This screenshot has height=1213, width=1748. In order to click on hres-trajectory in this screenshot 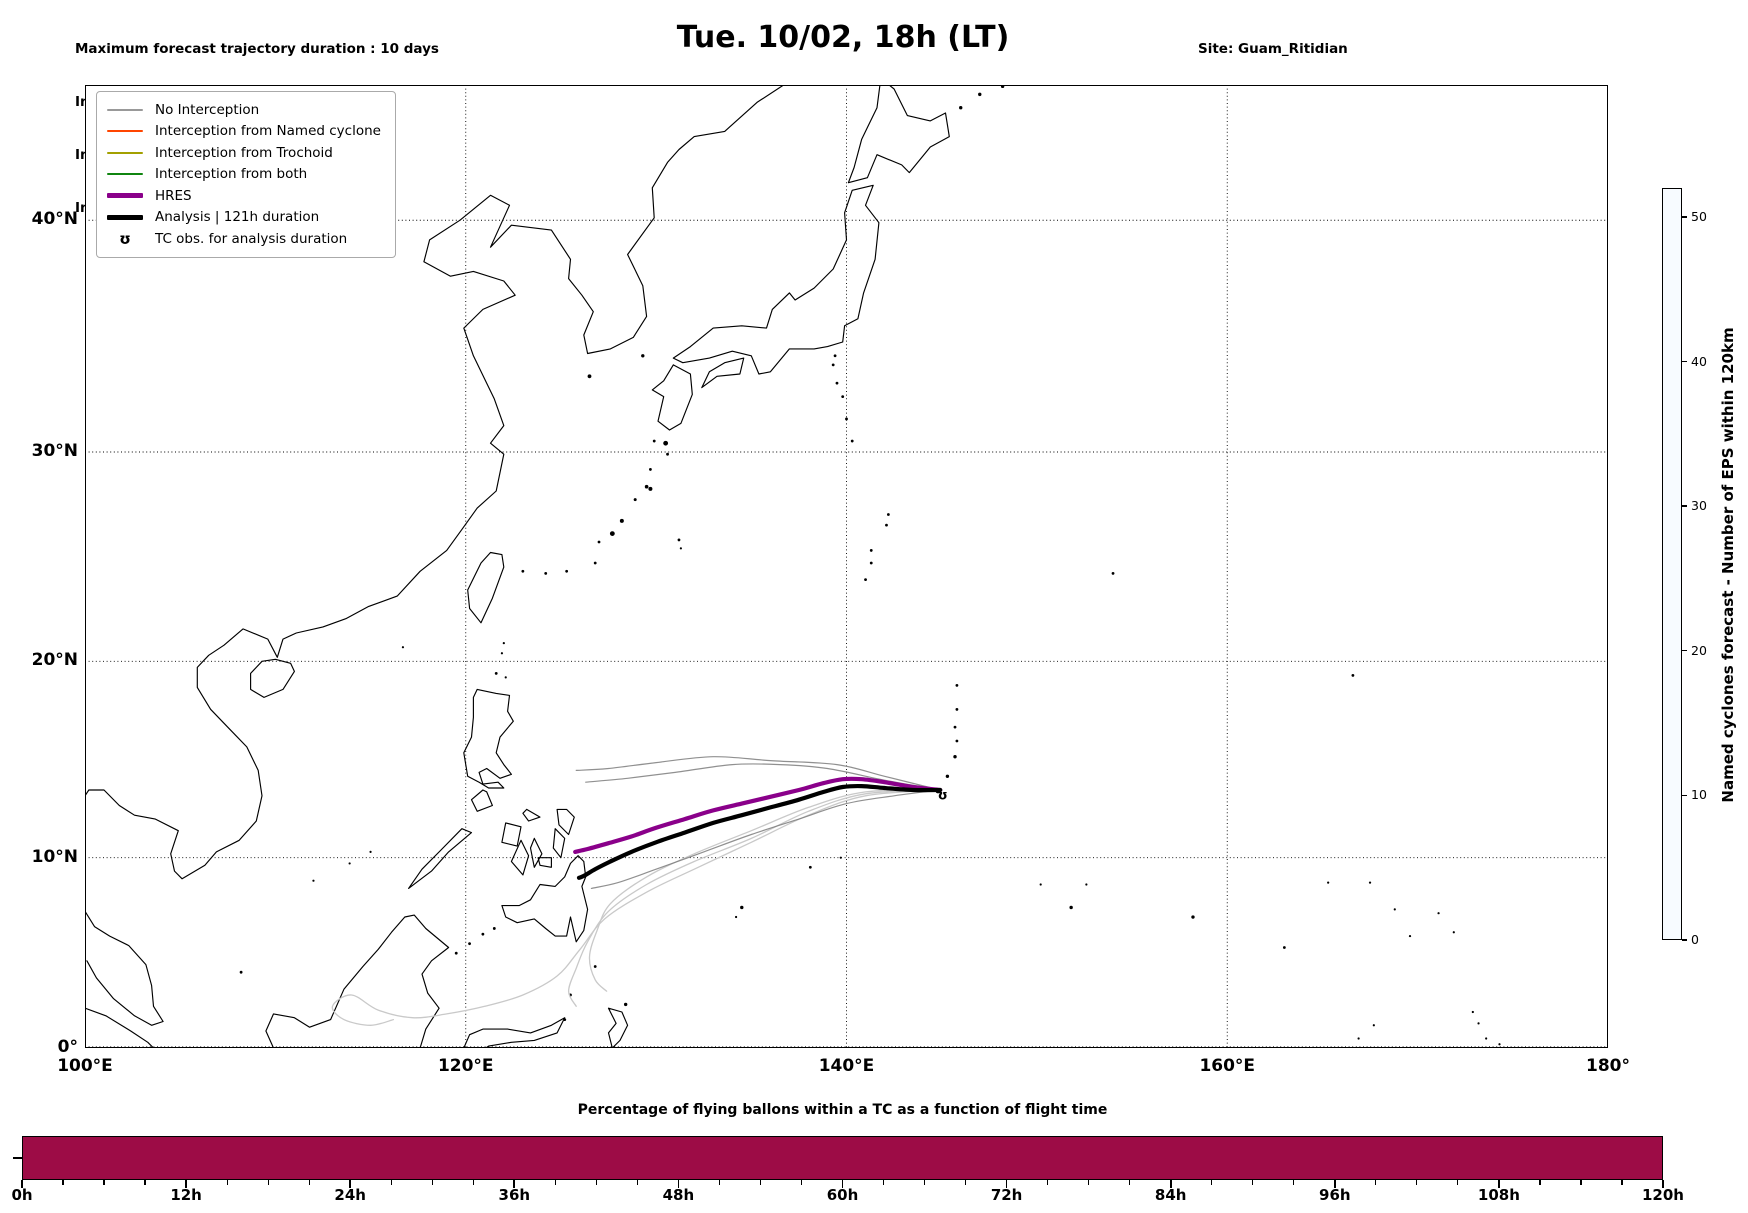, I will do `click(758, 815)`.